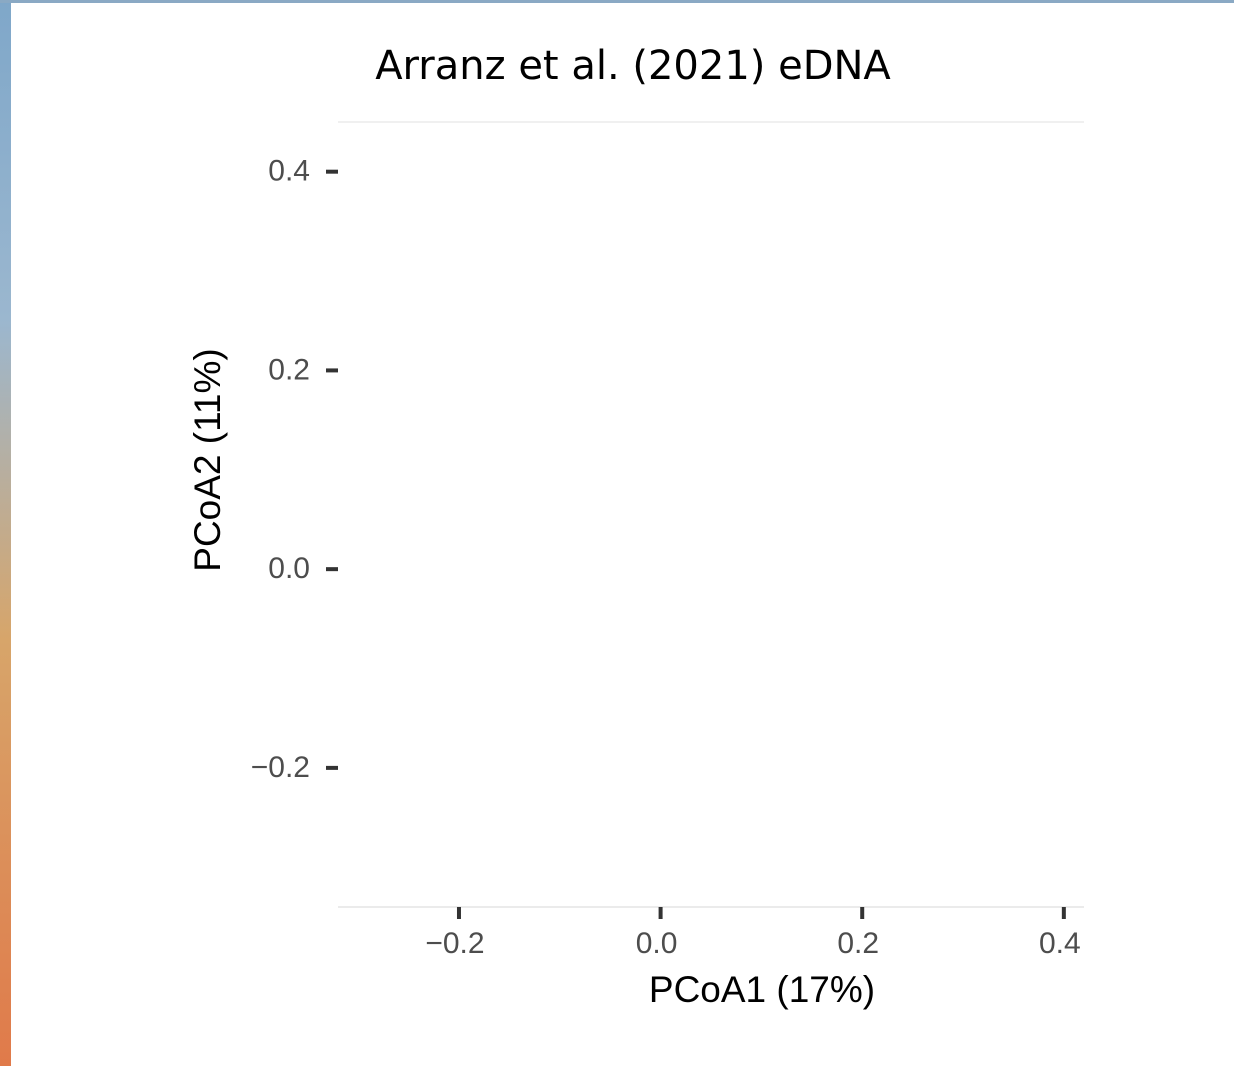  What do you see at coordinates (280, 767) in the screenshot?
I see `y-tick-label: −0.2` at bounding box center [280, 767].